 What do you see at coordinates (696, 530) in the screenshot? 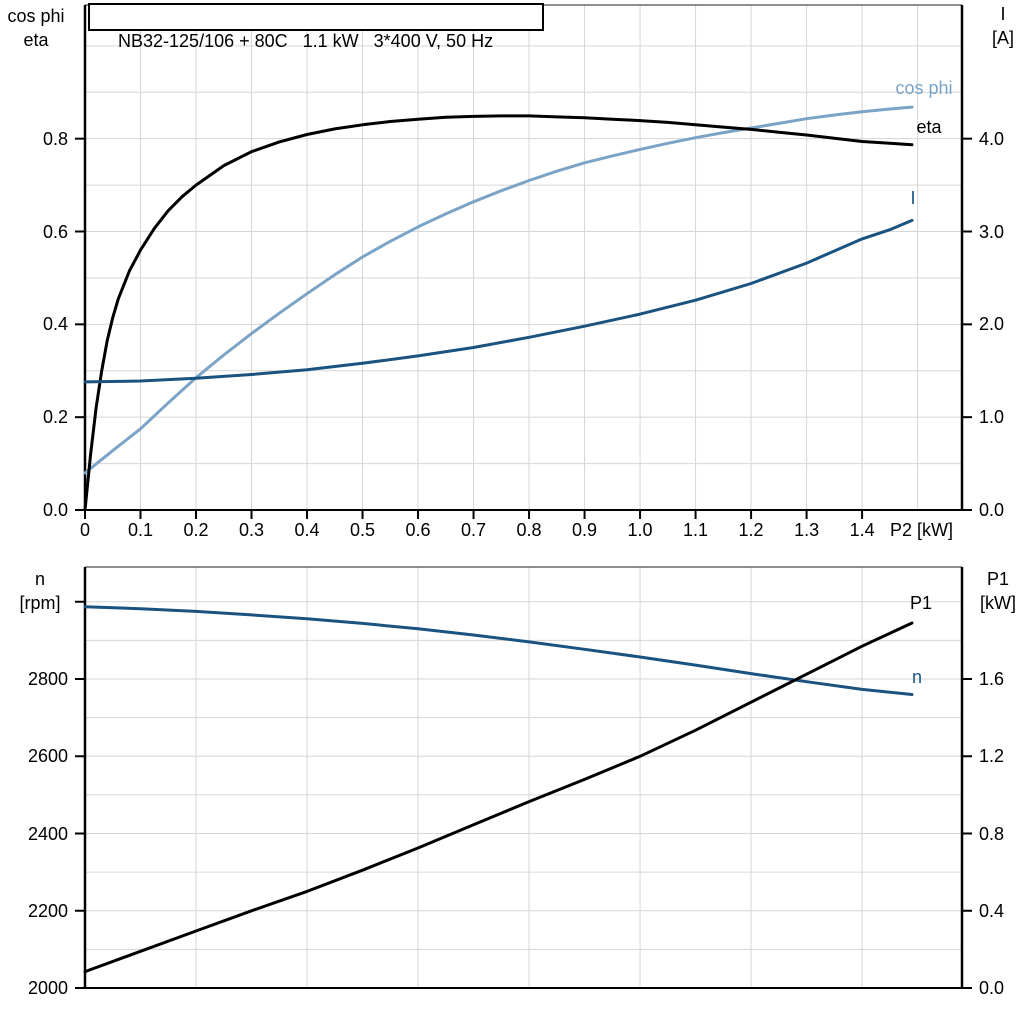
I see `x-tick-label: 1.1` at bounding box center [696, 530].